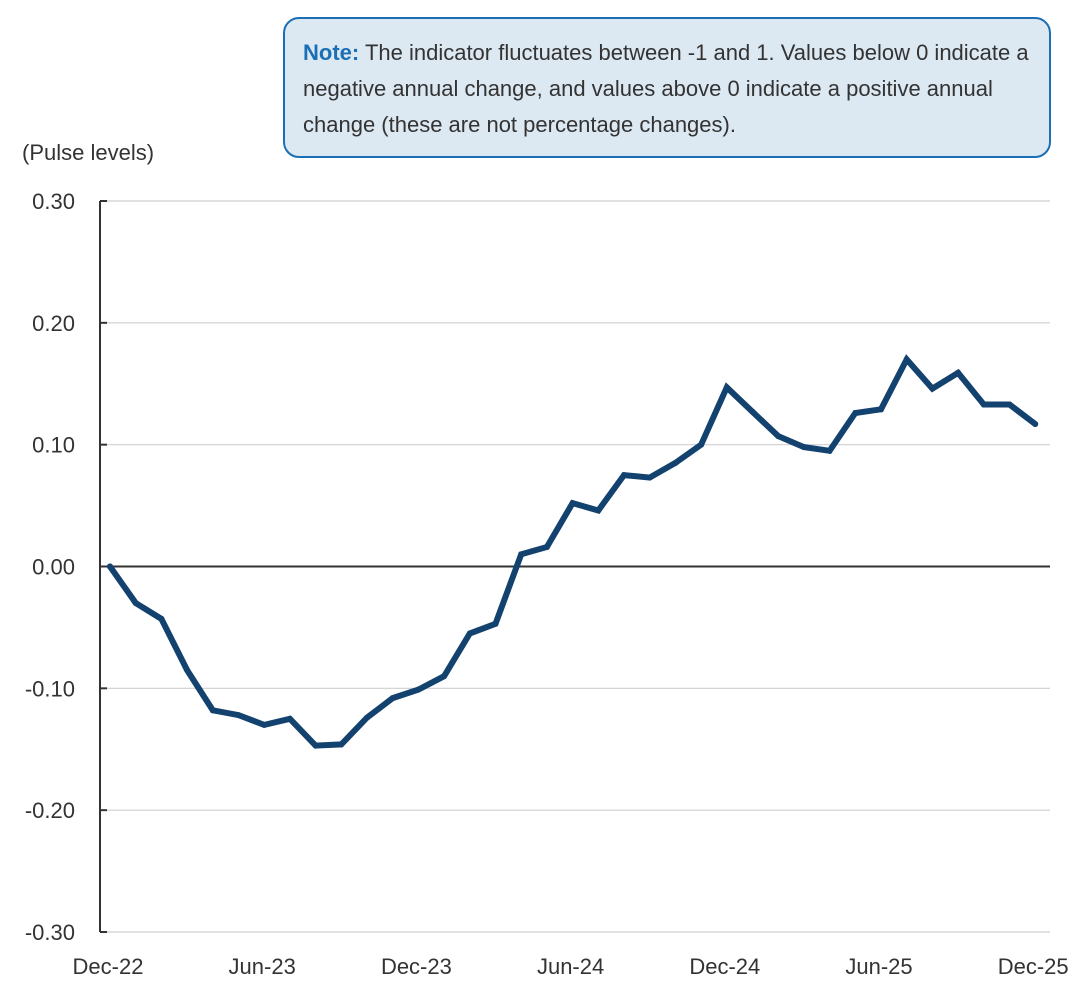 The image size is (1080, 995). Describe the element at coordinates (262, 966) in the screenshot. I see `x-tick-label: Jun-23` at that location.